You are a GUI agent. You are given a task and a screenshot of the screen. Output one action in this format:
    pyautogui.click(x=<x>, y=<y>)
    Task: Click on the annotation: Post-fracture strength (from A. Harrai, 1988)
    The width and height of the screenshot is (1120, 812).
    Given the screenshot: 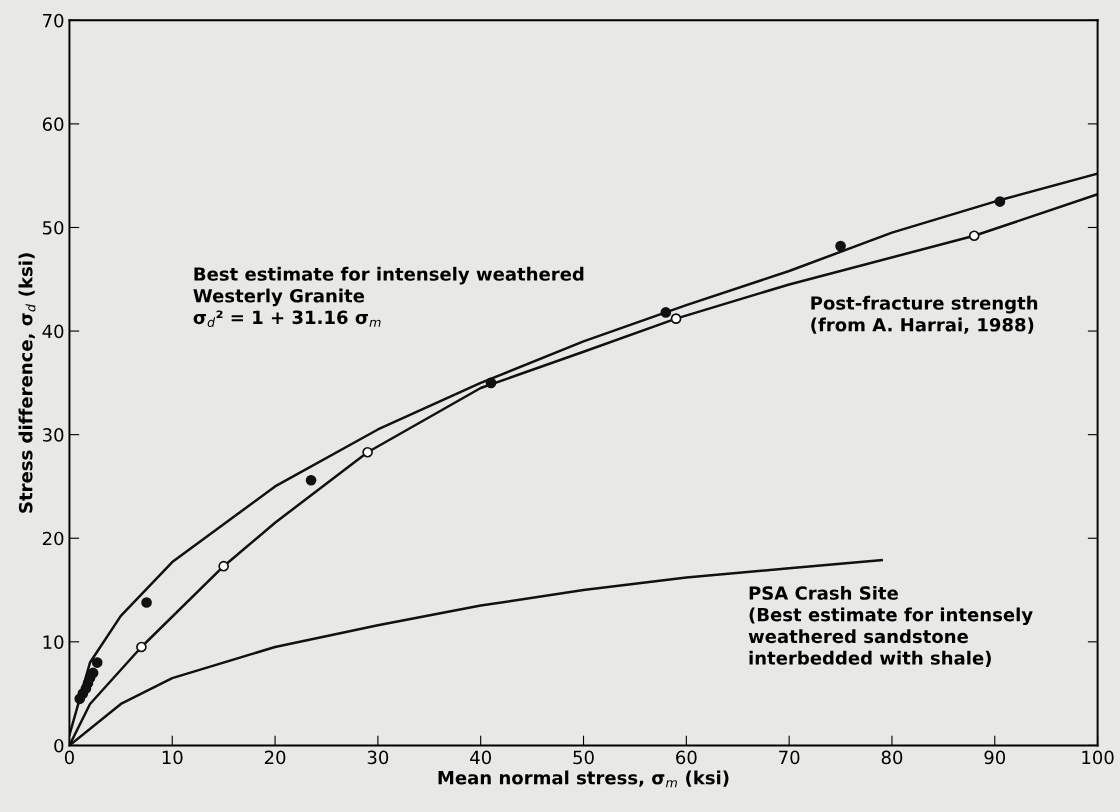 What is the action you would take?
    pyautogui.click(x=924, y=314)
    